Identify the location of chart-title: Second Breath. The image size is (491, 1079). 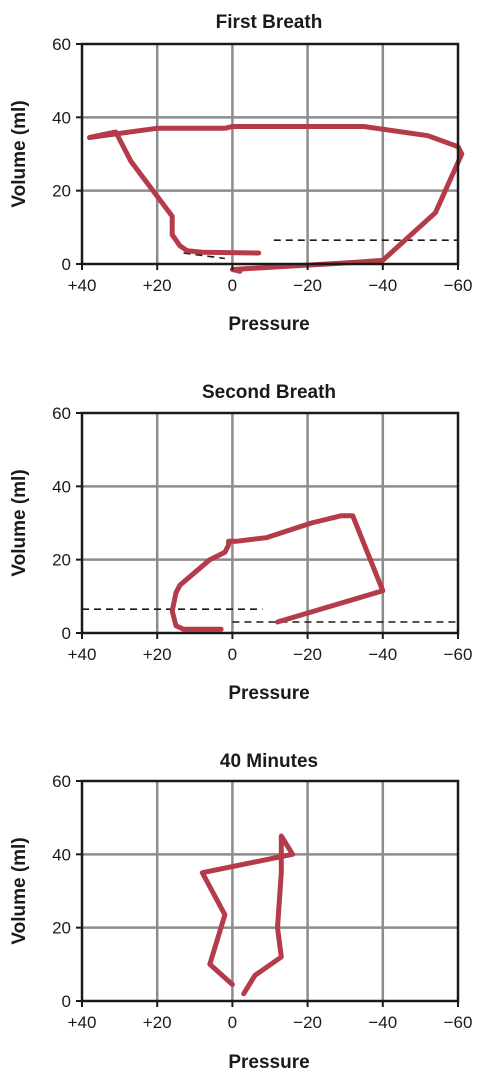
(269, 392).